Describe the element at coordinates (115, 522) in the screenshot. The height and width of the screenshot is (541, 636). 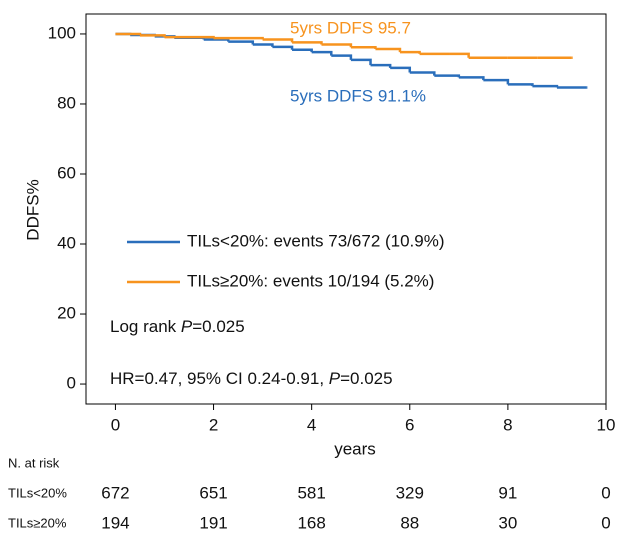
I see `risk-count: 194` at that location.